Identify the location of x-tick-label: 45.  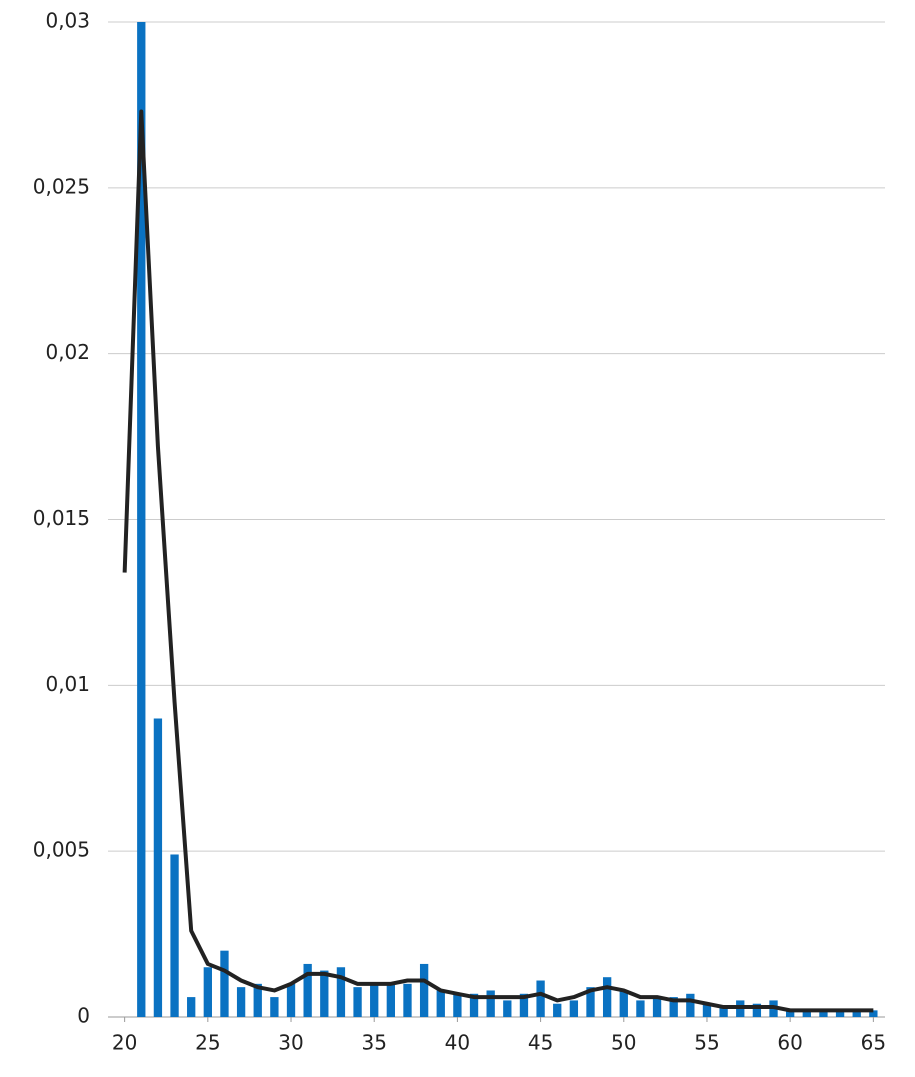
(540, 1043).